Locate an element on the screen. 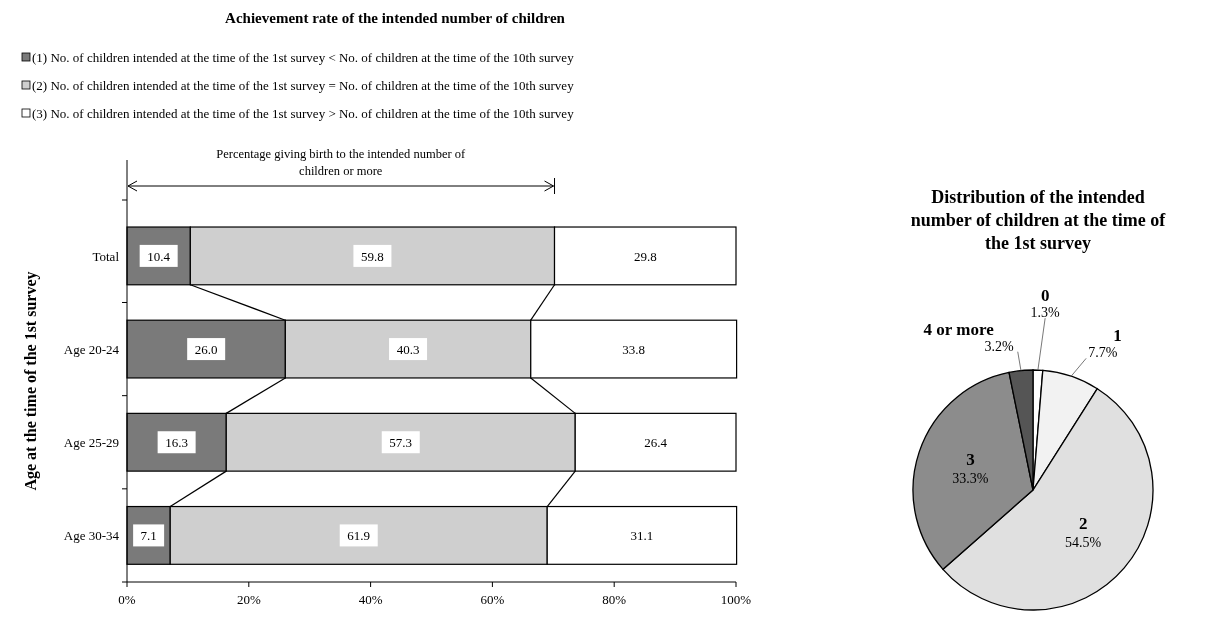 Image resolution: width=1213 pixels, height=629 pixels. data-label: 16.3 is located at coordinates (177, 443).